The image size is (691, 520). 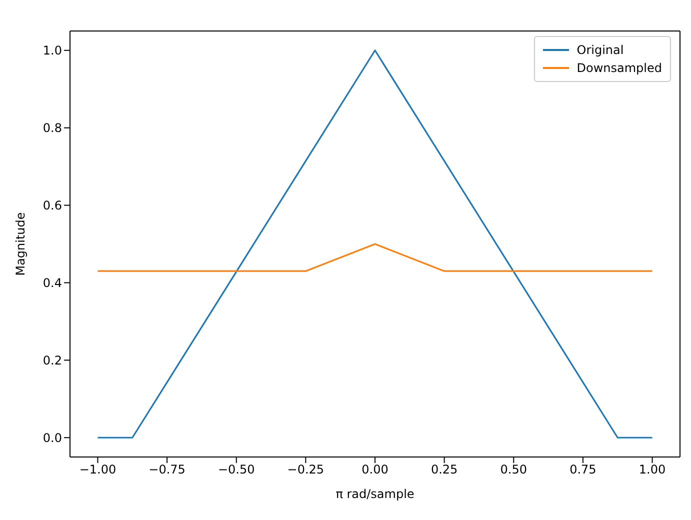 I want to click on x-tick-label: 0.75, so click(x=583, y=469).